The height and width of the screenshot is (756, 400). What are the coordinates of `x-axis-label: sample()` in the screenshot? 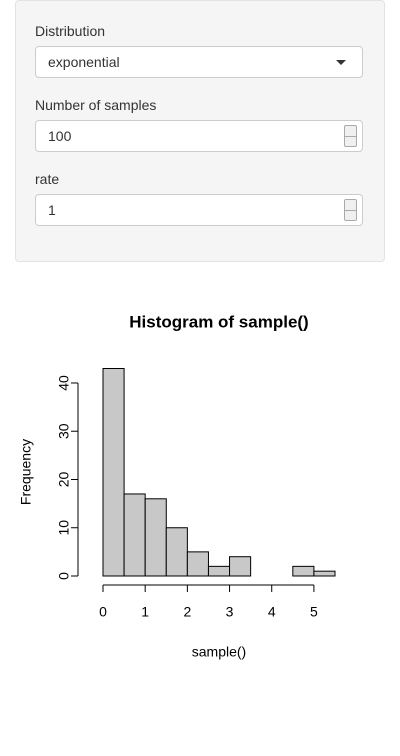 It's located at (219, 652).